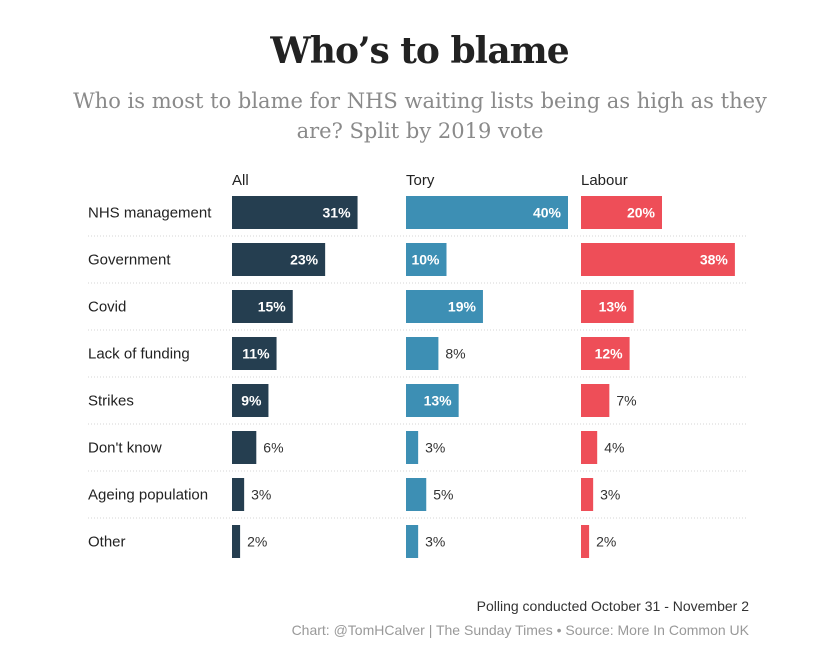 This screenshot has width=839, height=667. Describe the element at coordinates (587, 494) in the screenshot. I see `bar-labour-ageing-population` at that location.